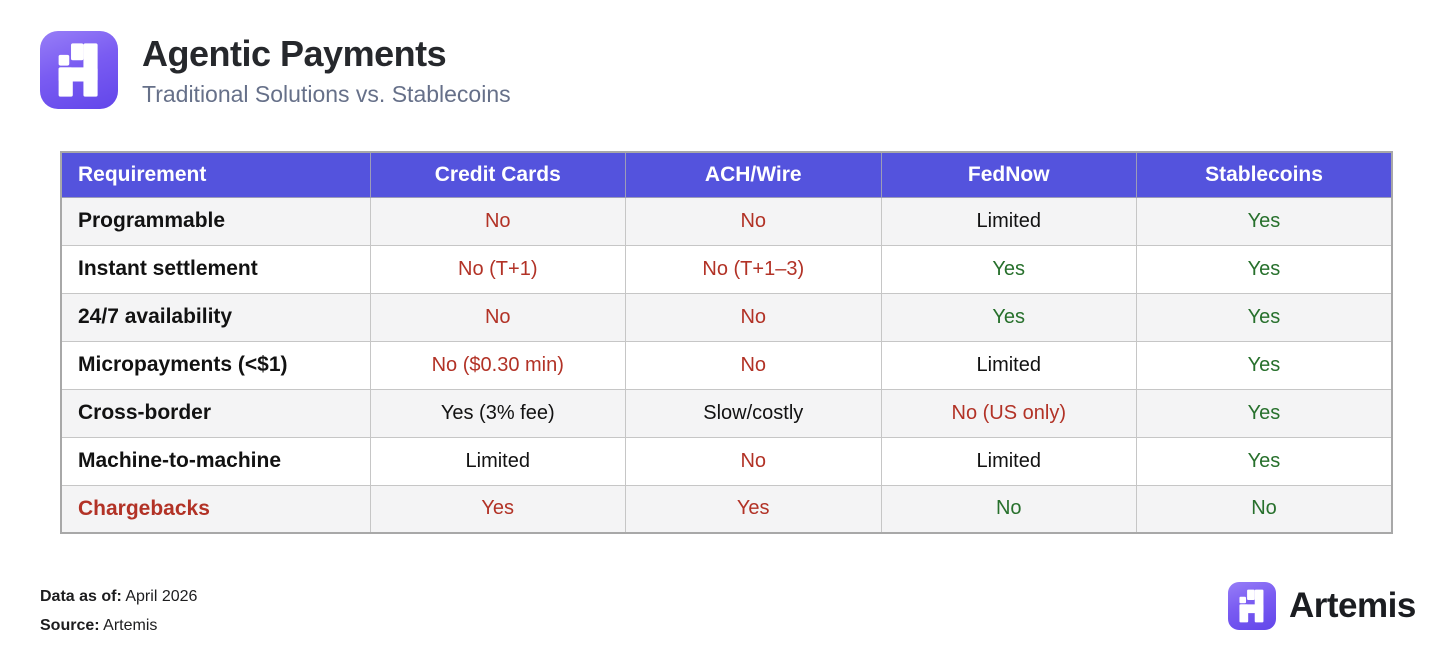 This screenshot has height=651, width=1456. Describe the element at coordinates (753, 413) in the screenshot. I see `table-cell: Slow/costly` at that location.